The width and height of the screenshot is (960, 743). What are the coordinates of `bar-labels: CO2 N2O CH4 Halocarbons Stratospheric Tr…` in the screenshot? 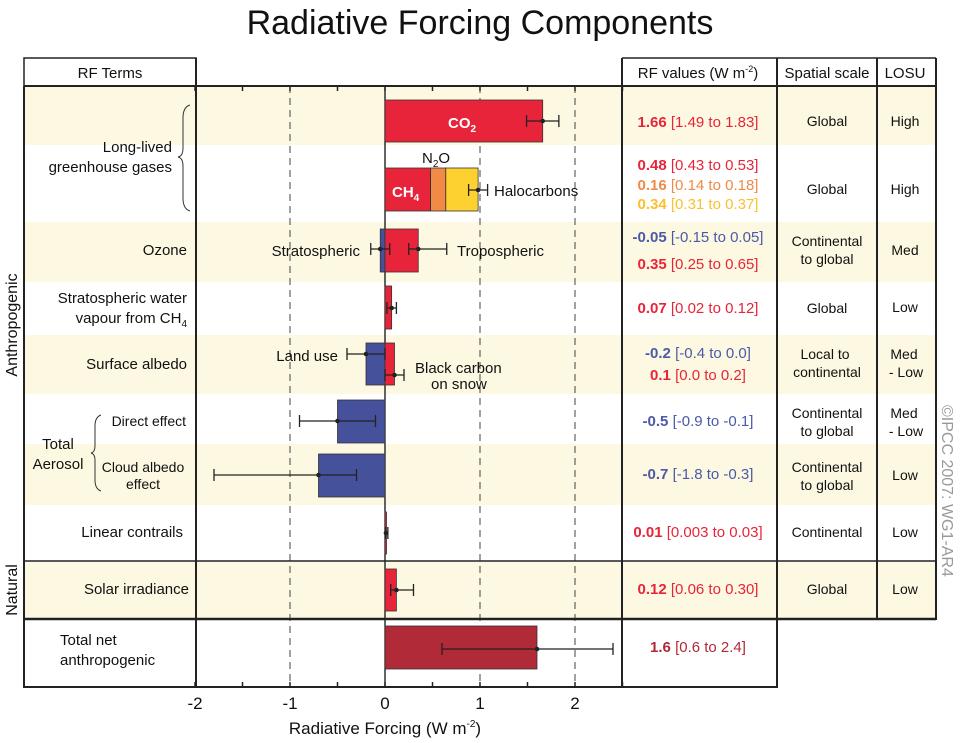 It's located at (425, 254).